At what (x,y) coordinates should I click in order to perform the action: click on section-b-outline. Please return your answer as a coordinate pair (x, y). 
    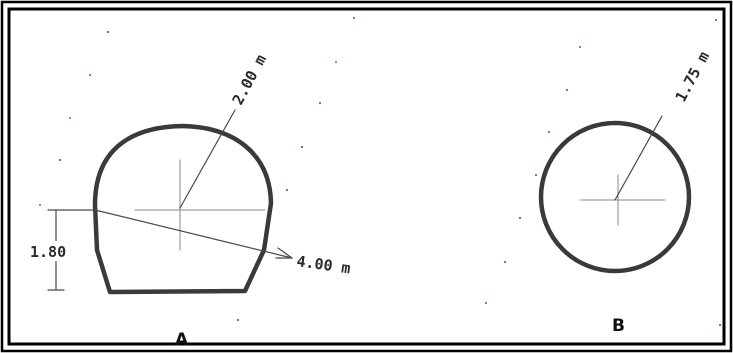
    Looking at the image, I should click on (615, 197).